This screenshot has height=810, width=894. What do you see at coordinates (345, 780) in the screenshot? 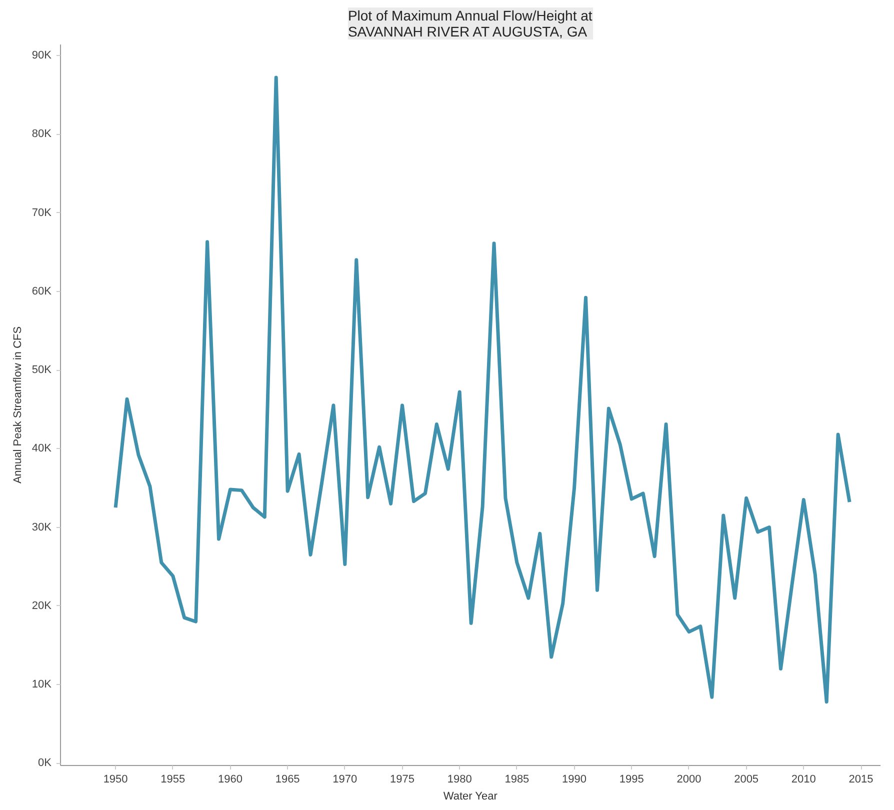
I see `x-tick-label: 1970` at bounding box center [345, 780].